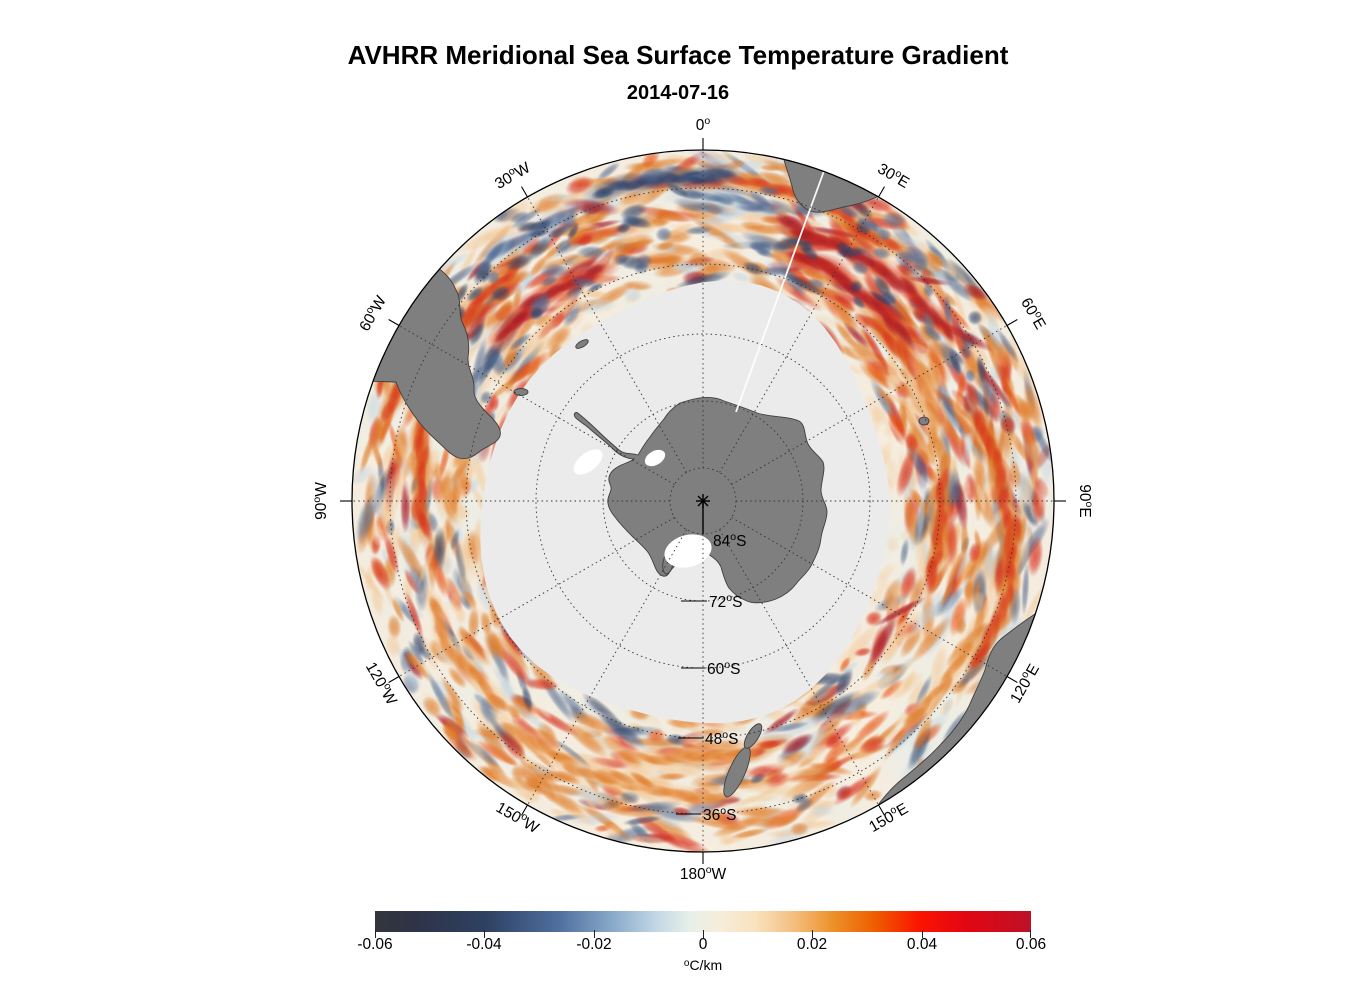  I want to click on lon-label-30w: 30oW, so click(512, 175).